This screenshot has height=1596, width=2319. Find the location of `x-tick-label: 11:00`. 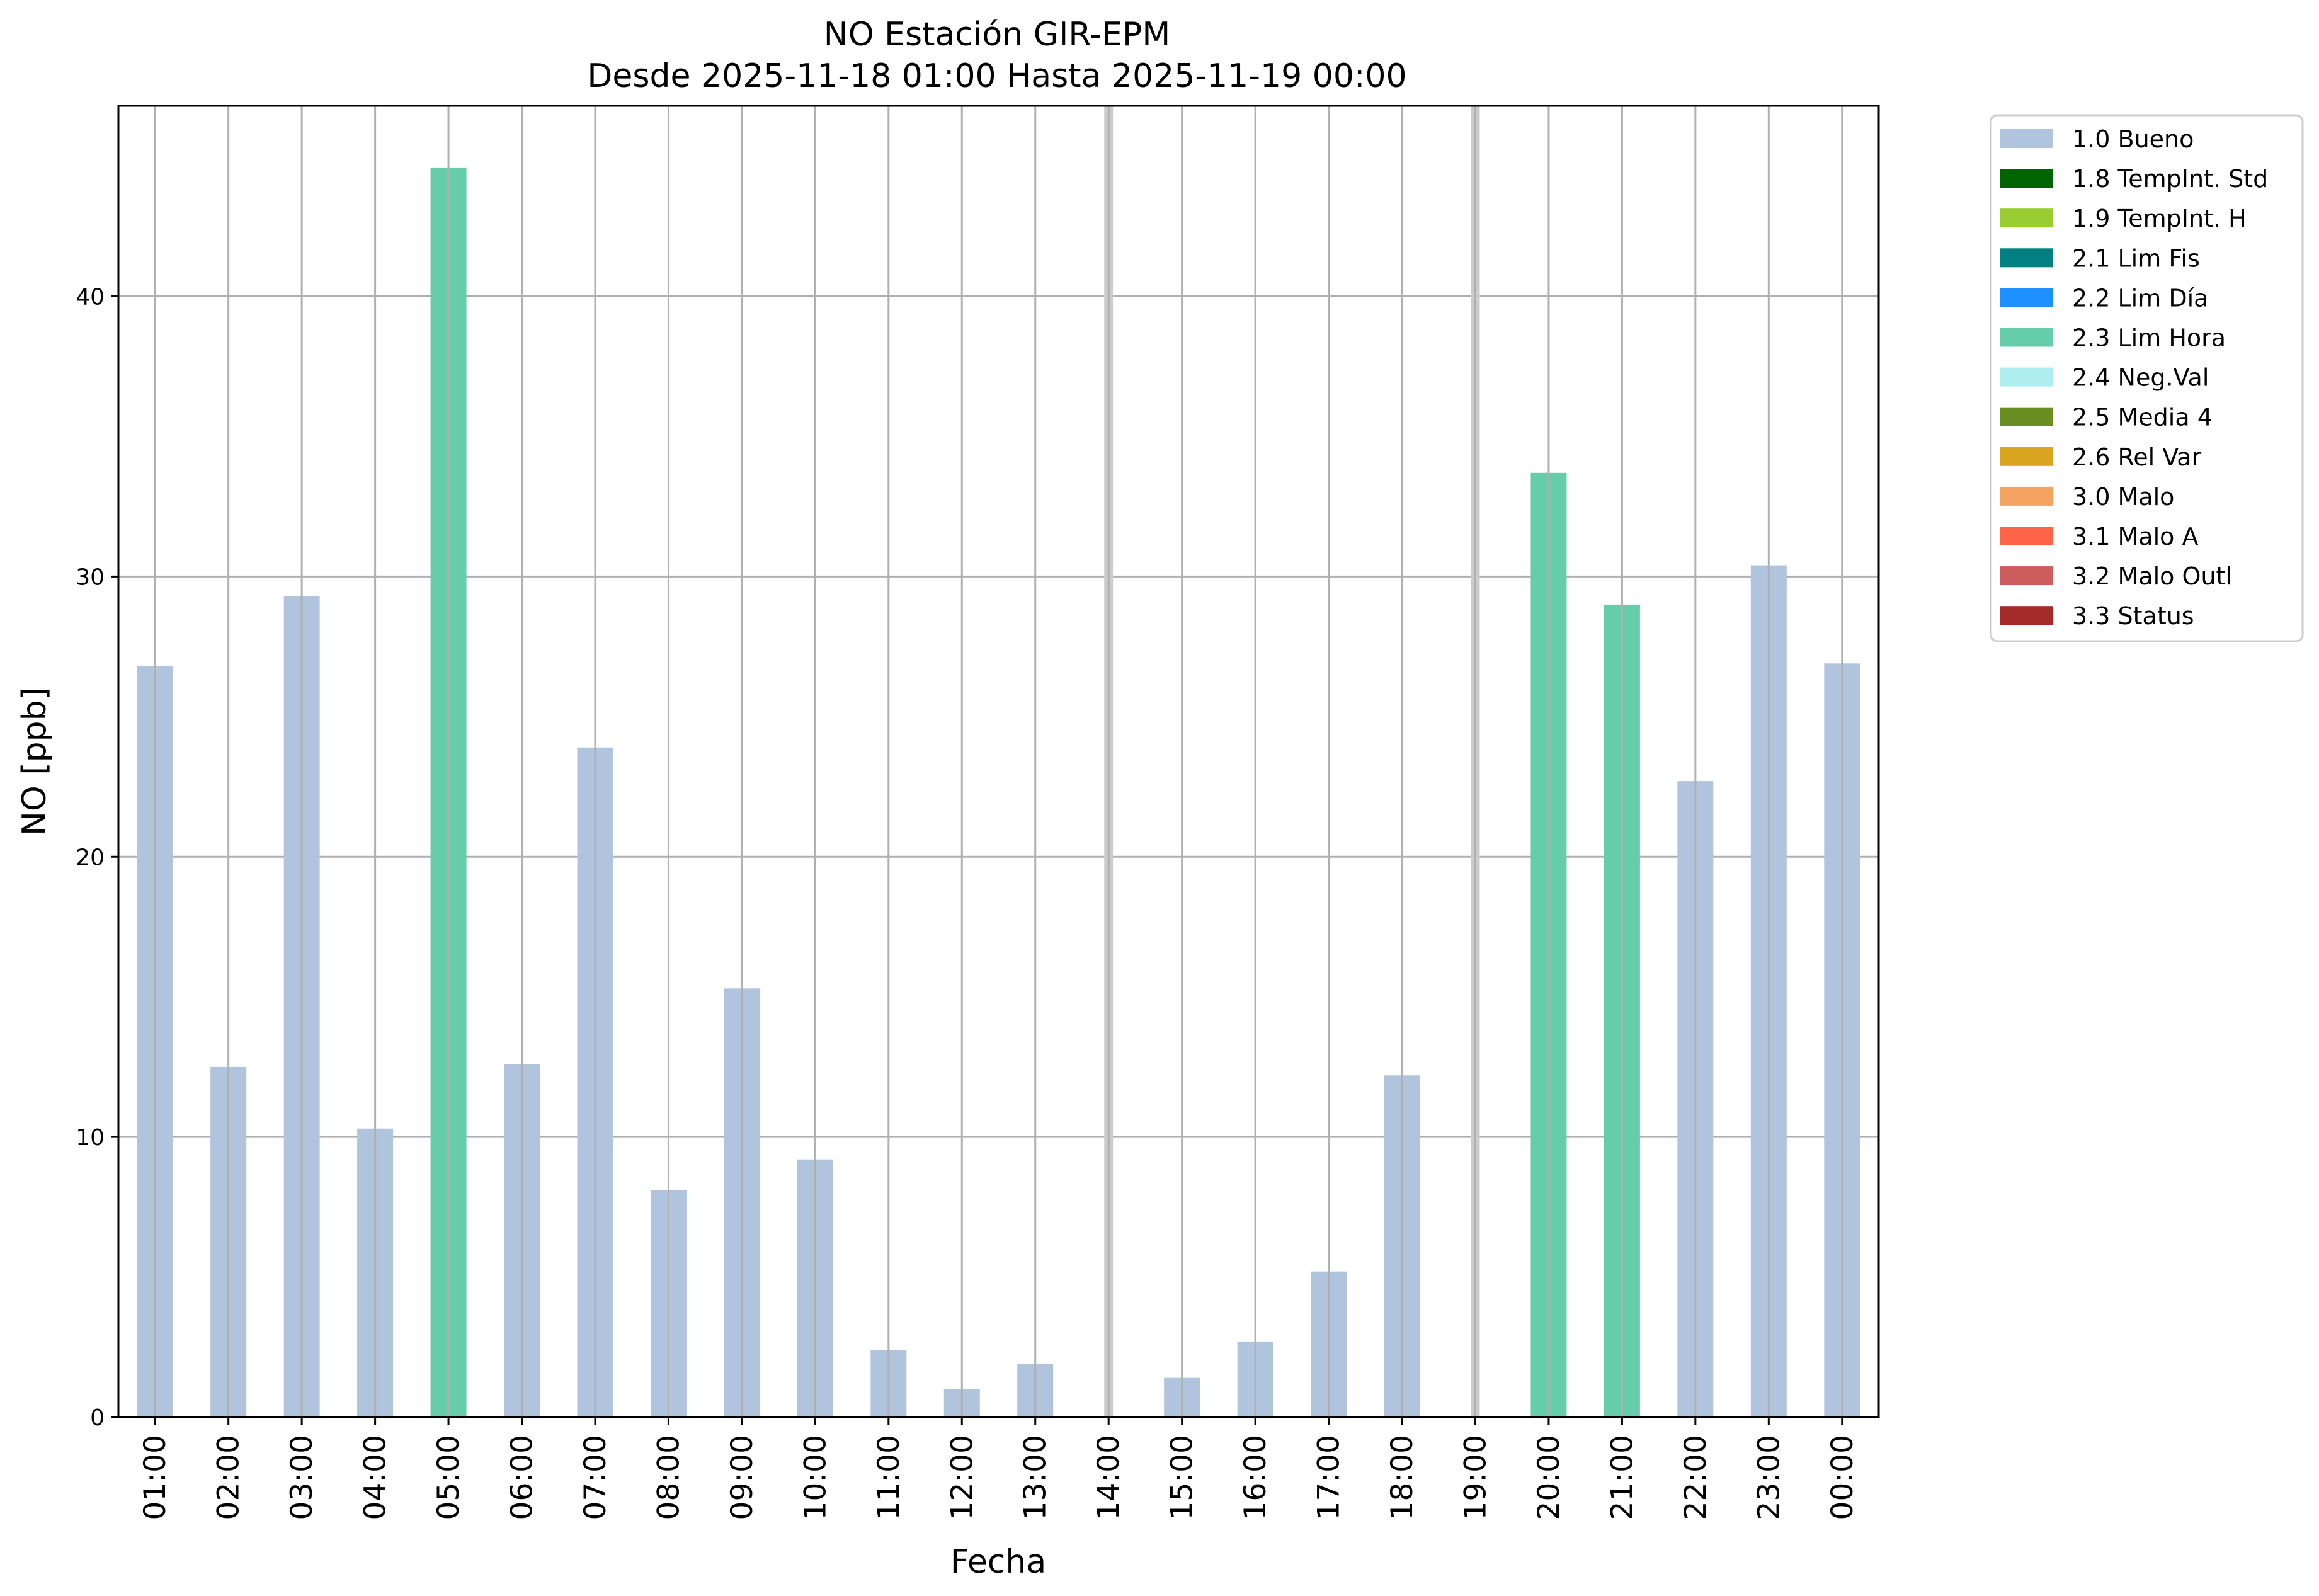

x-tick-label: 11:00 is located at coordinates (889, 1477).